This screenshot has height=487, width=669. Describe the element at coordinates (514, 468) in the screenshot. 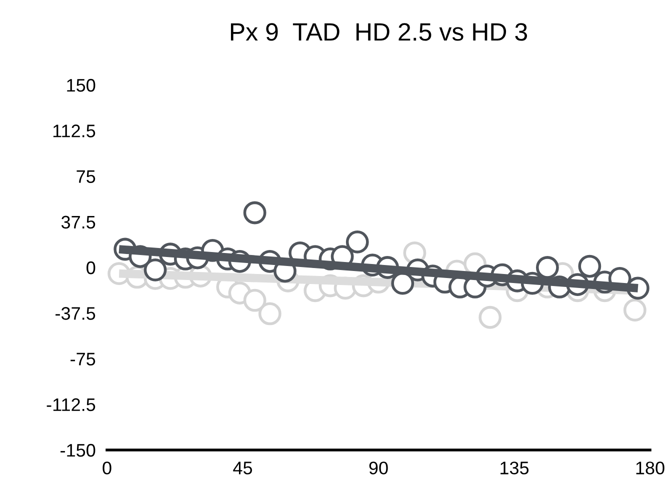

I see `x-tick-label: 135` at that location.